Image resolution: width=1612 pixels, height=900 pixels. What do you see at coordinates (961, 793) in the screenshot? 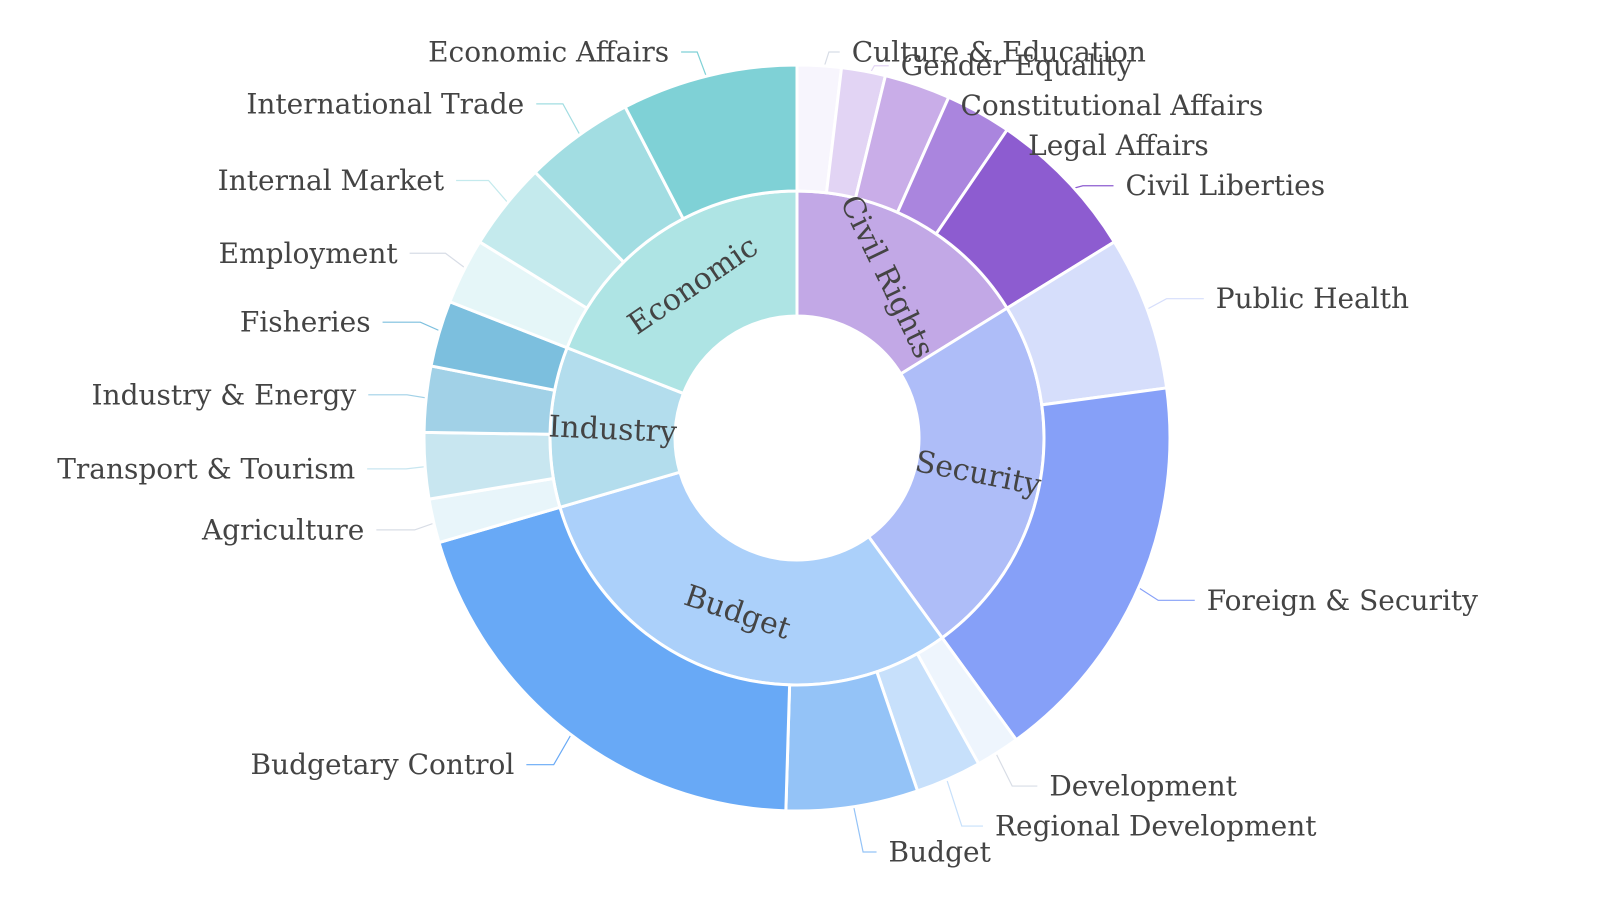
I see `leader-line-regional-development` at bounding box center [961, 793].